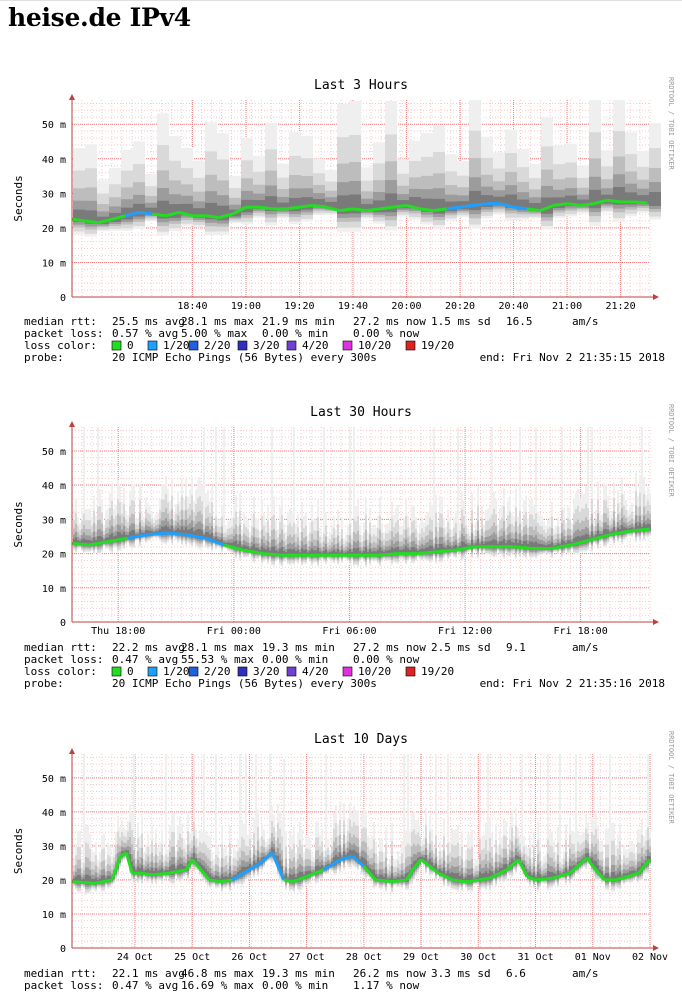 The height and width of the screenshot is (999, 682). Describe the element at coordinates (60, 973) in the screenshot. I see `median-rtt-stat: median rtt:` at that location.